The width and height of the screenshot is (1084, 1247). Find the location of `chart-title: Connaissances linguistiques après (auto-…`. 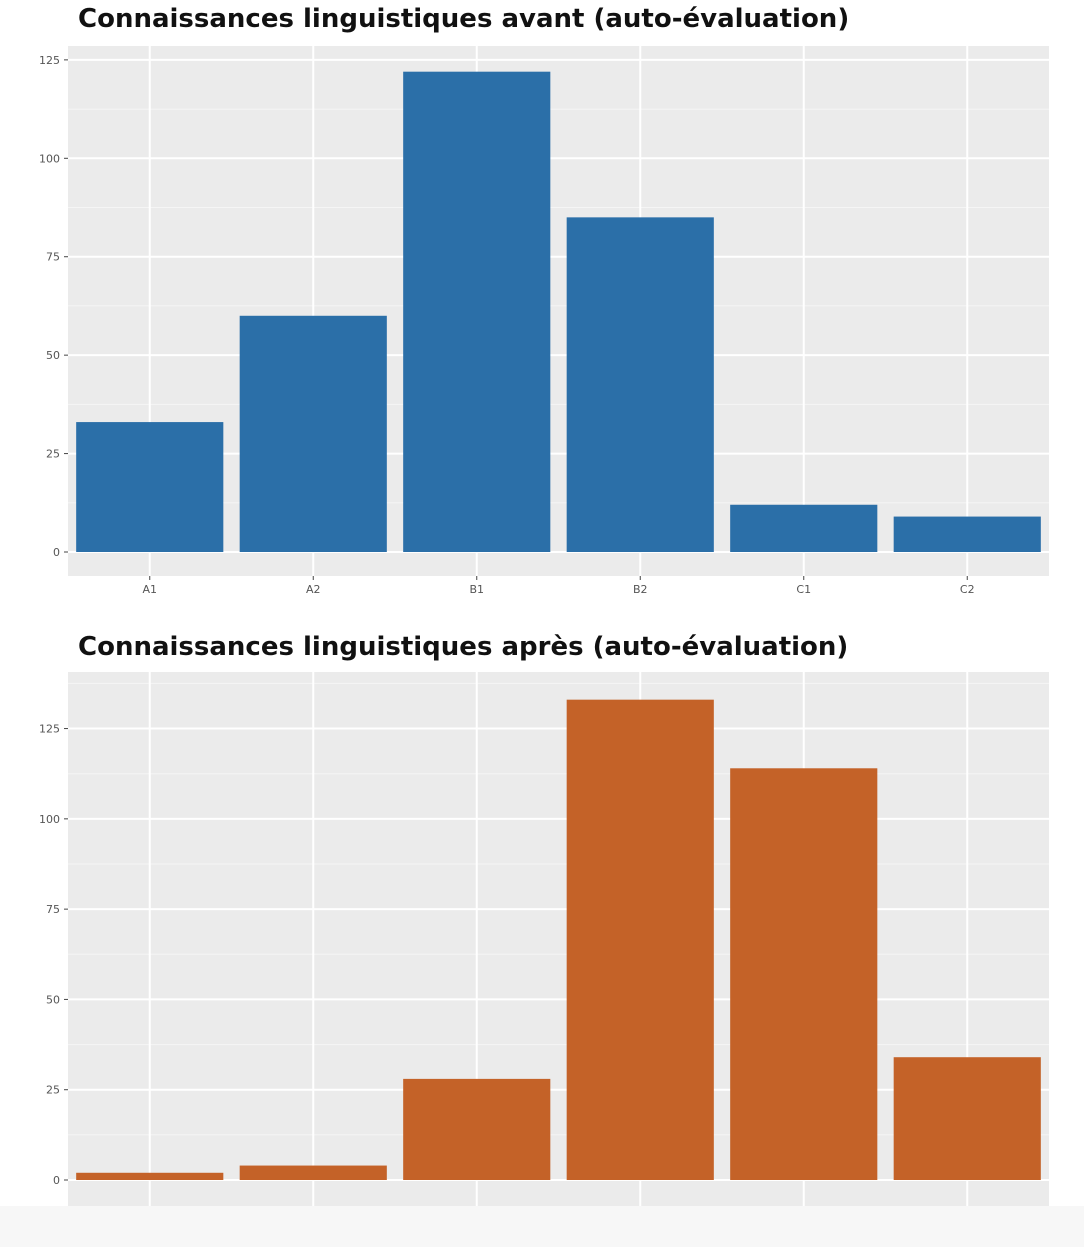

chart-title: Connaissances linguistiques après (auto-… is located at coordinates (463, 647).